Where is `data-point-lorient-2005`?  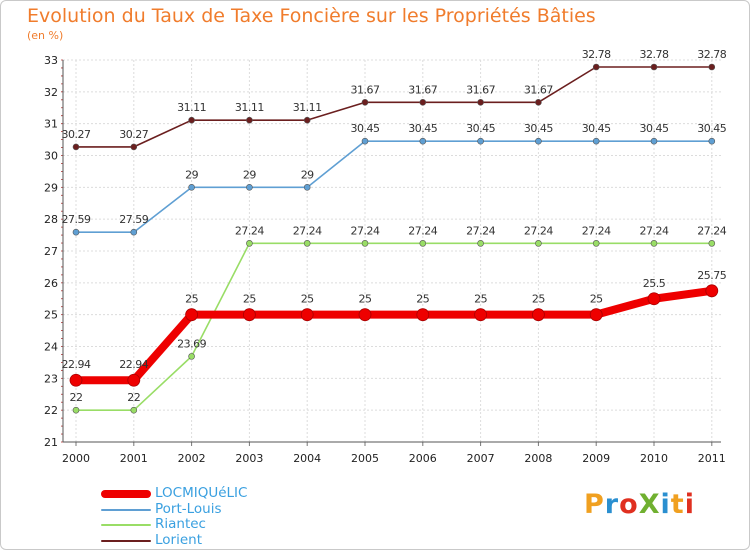
data-point-lorient-2005 is located at coordinates (365, 102).